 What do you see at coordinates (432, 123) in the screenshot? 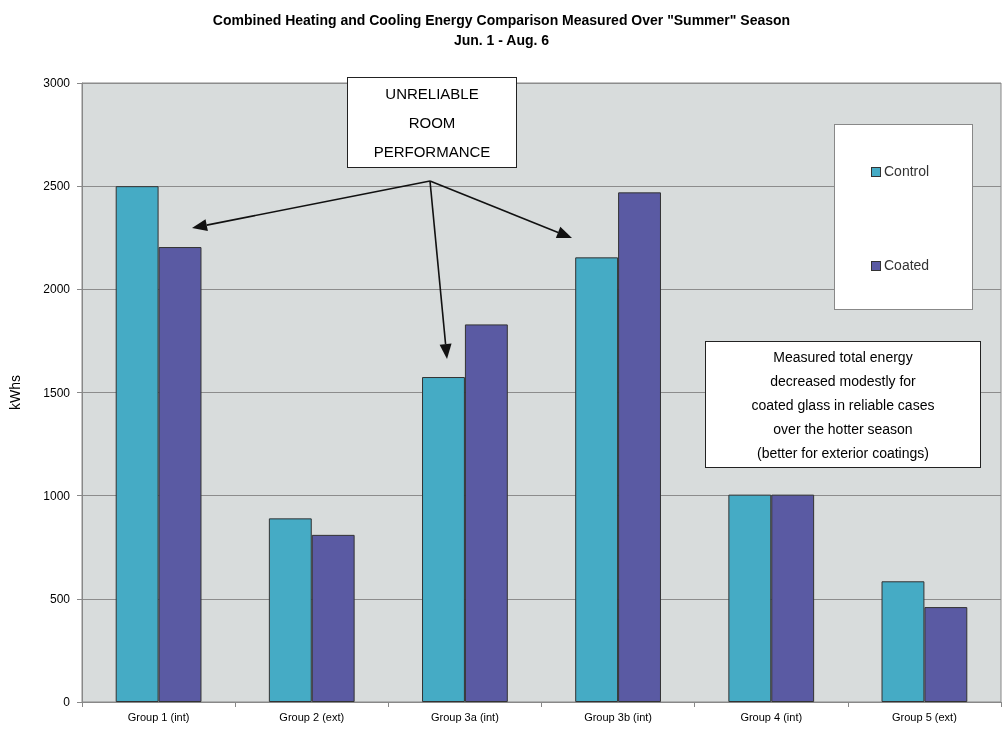
I see `annotation: UNRELIABLE ROOM PERFORMANCE` at bounding box center [432, 123].